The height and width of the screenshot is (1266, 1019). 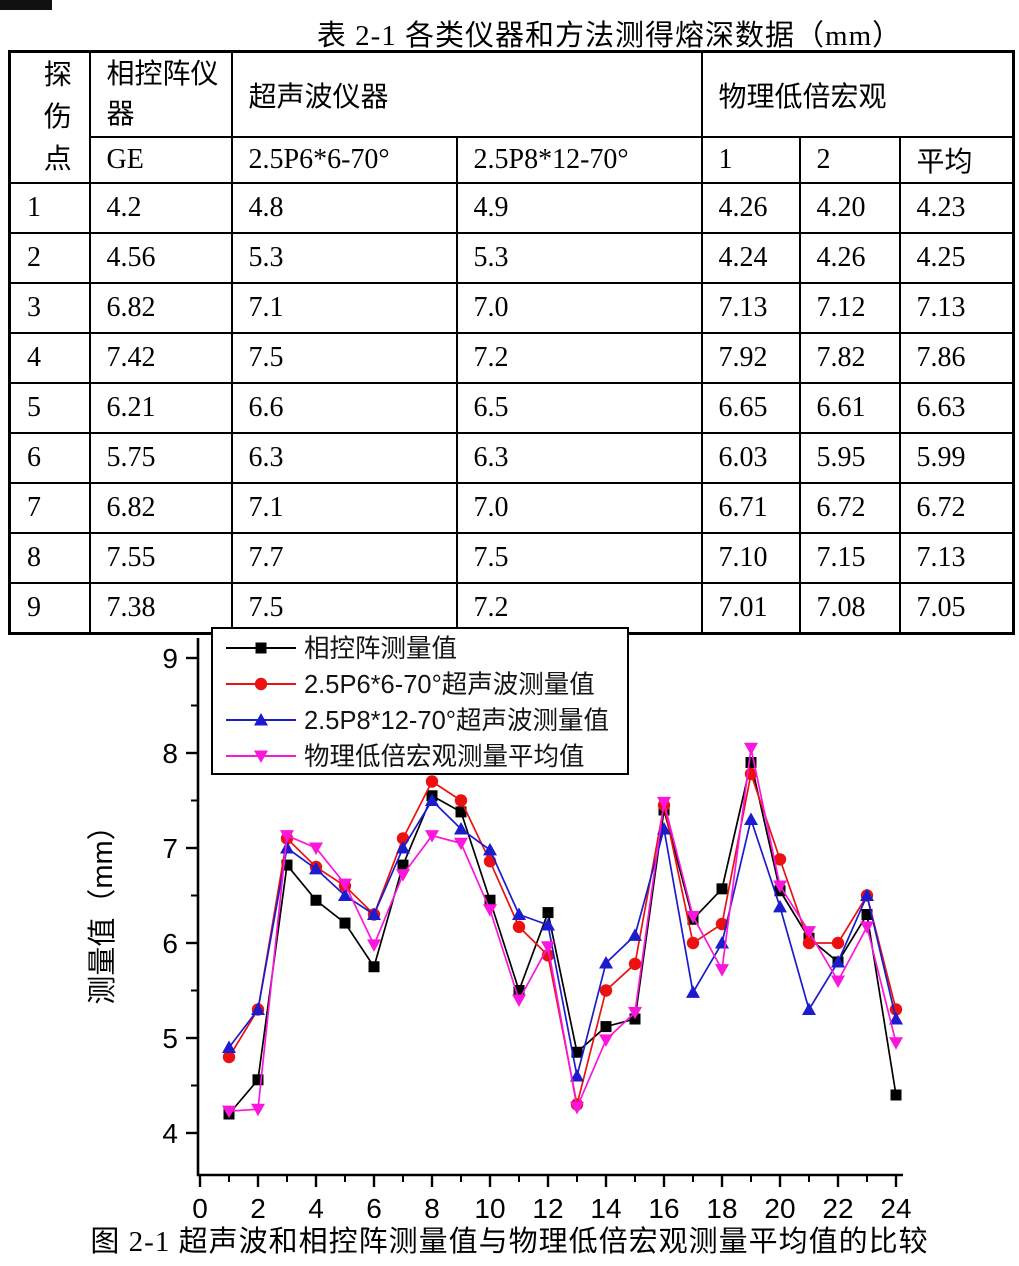 I want to click on table-title: 表 2-1 各类仪器和方法测得熔深数据（mm）, so click(x=609, y=36).